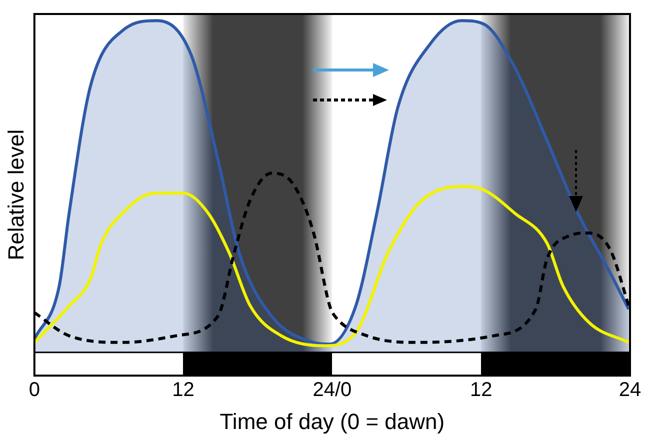 This screenshot has height=444, width=652. I want to click on x-tick-label: 0, so click(34, 390).